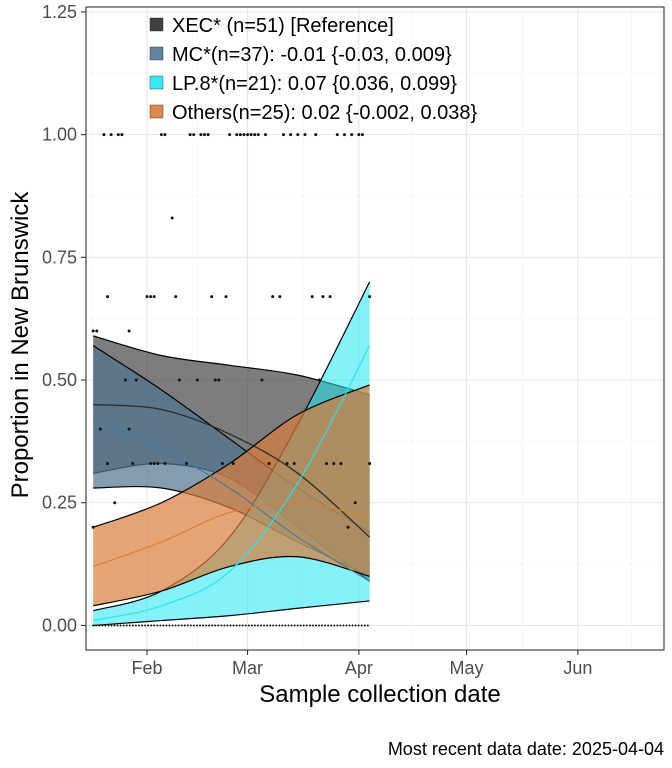 The height and width of the screenshot is (768, 672). I want to click on y-axis-title: Proportion in New Brunswick, so click(20, 345).